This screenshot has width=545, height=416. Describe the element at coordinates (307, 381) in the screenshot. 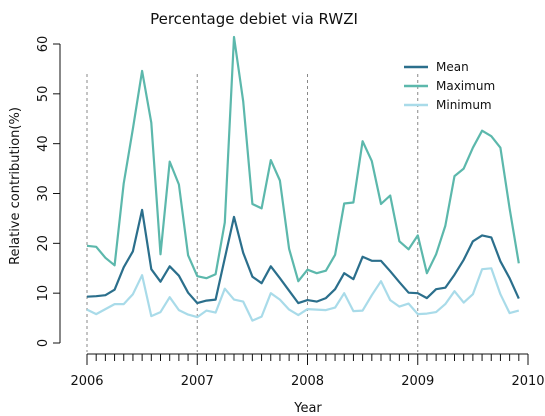

I see `x-tick-label: 2008` at that location.